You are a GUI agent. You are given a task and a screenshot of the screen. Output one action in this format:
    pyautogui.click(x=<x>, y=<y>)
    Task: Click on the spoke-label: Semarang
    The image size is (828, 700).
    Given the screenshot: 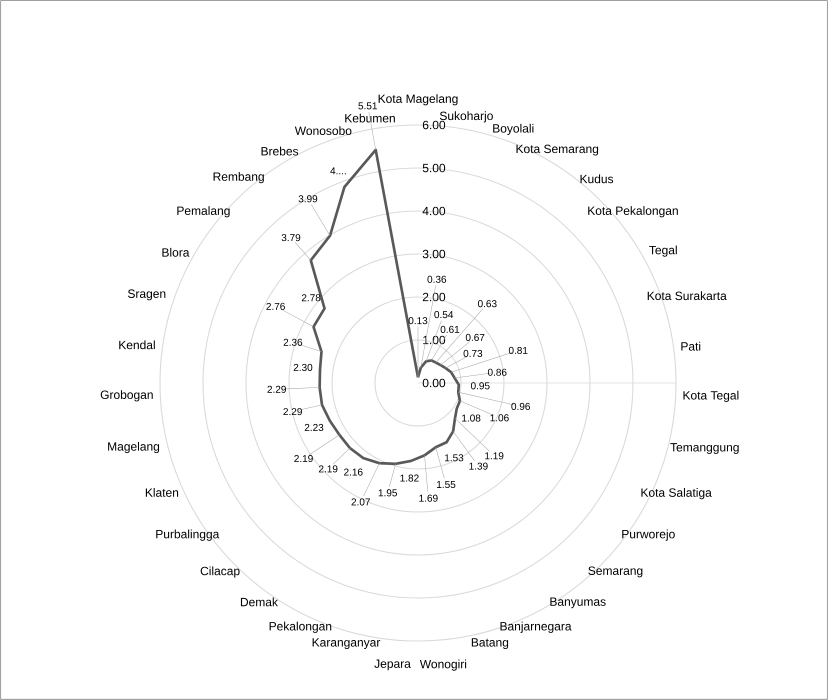 What is the action you would take?
    pyautogui.click(x=615, y=572)
    